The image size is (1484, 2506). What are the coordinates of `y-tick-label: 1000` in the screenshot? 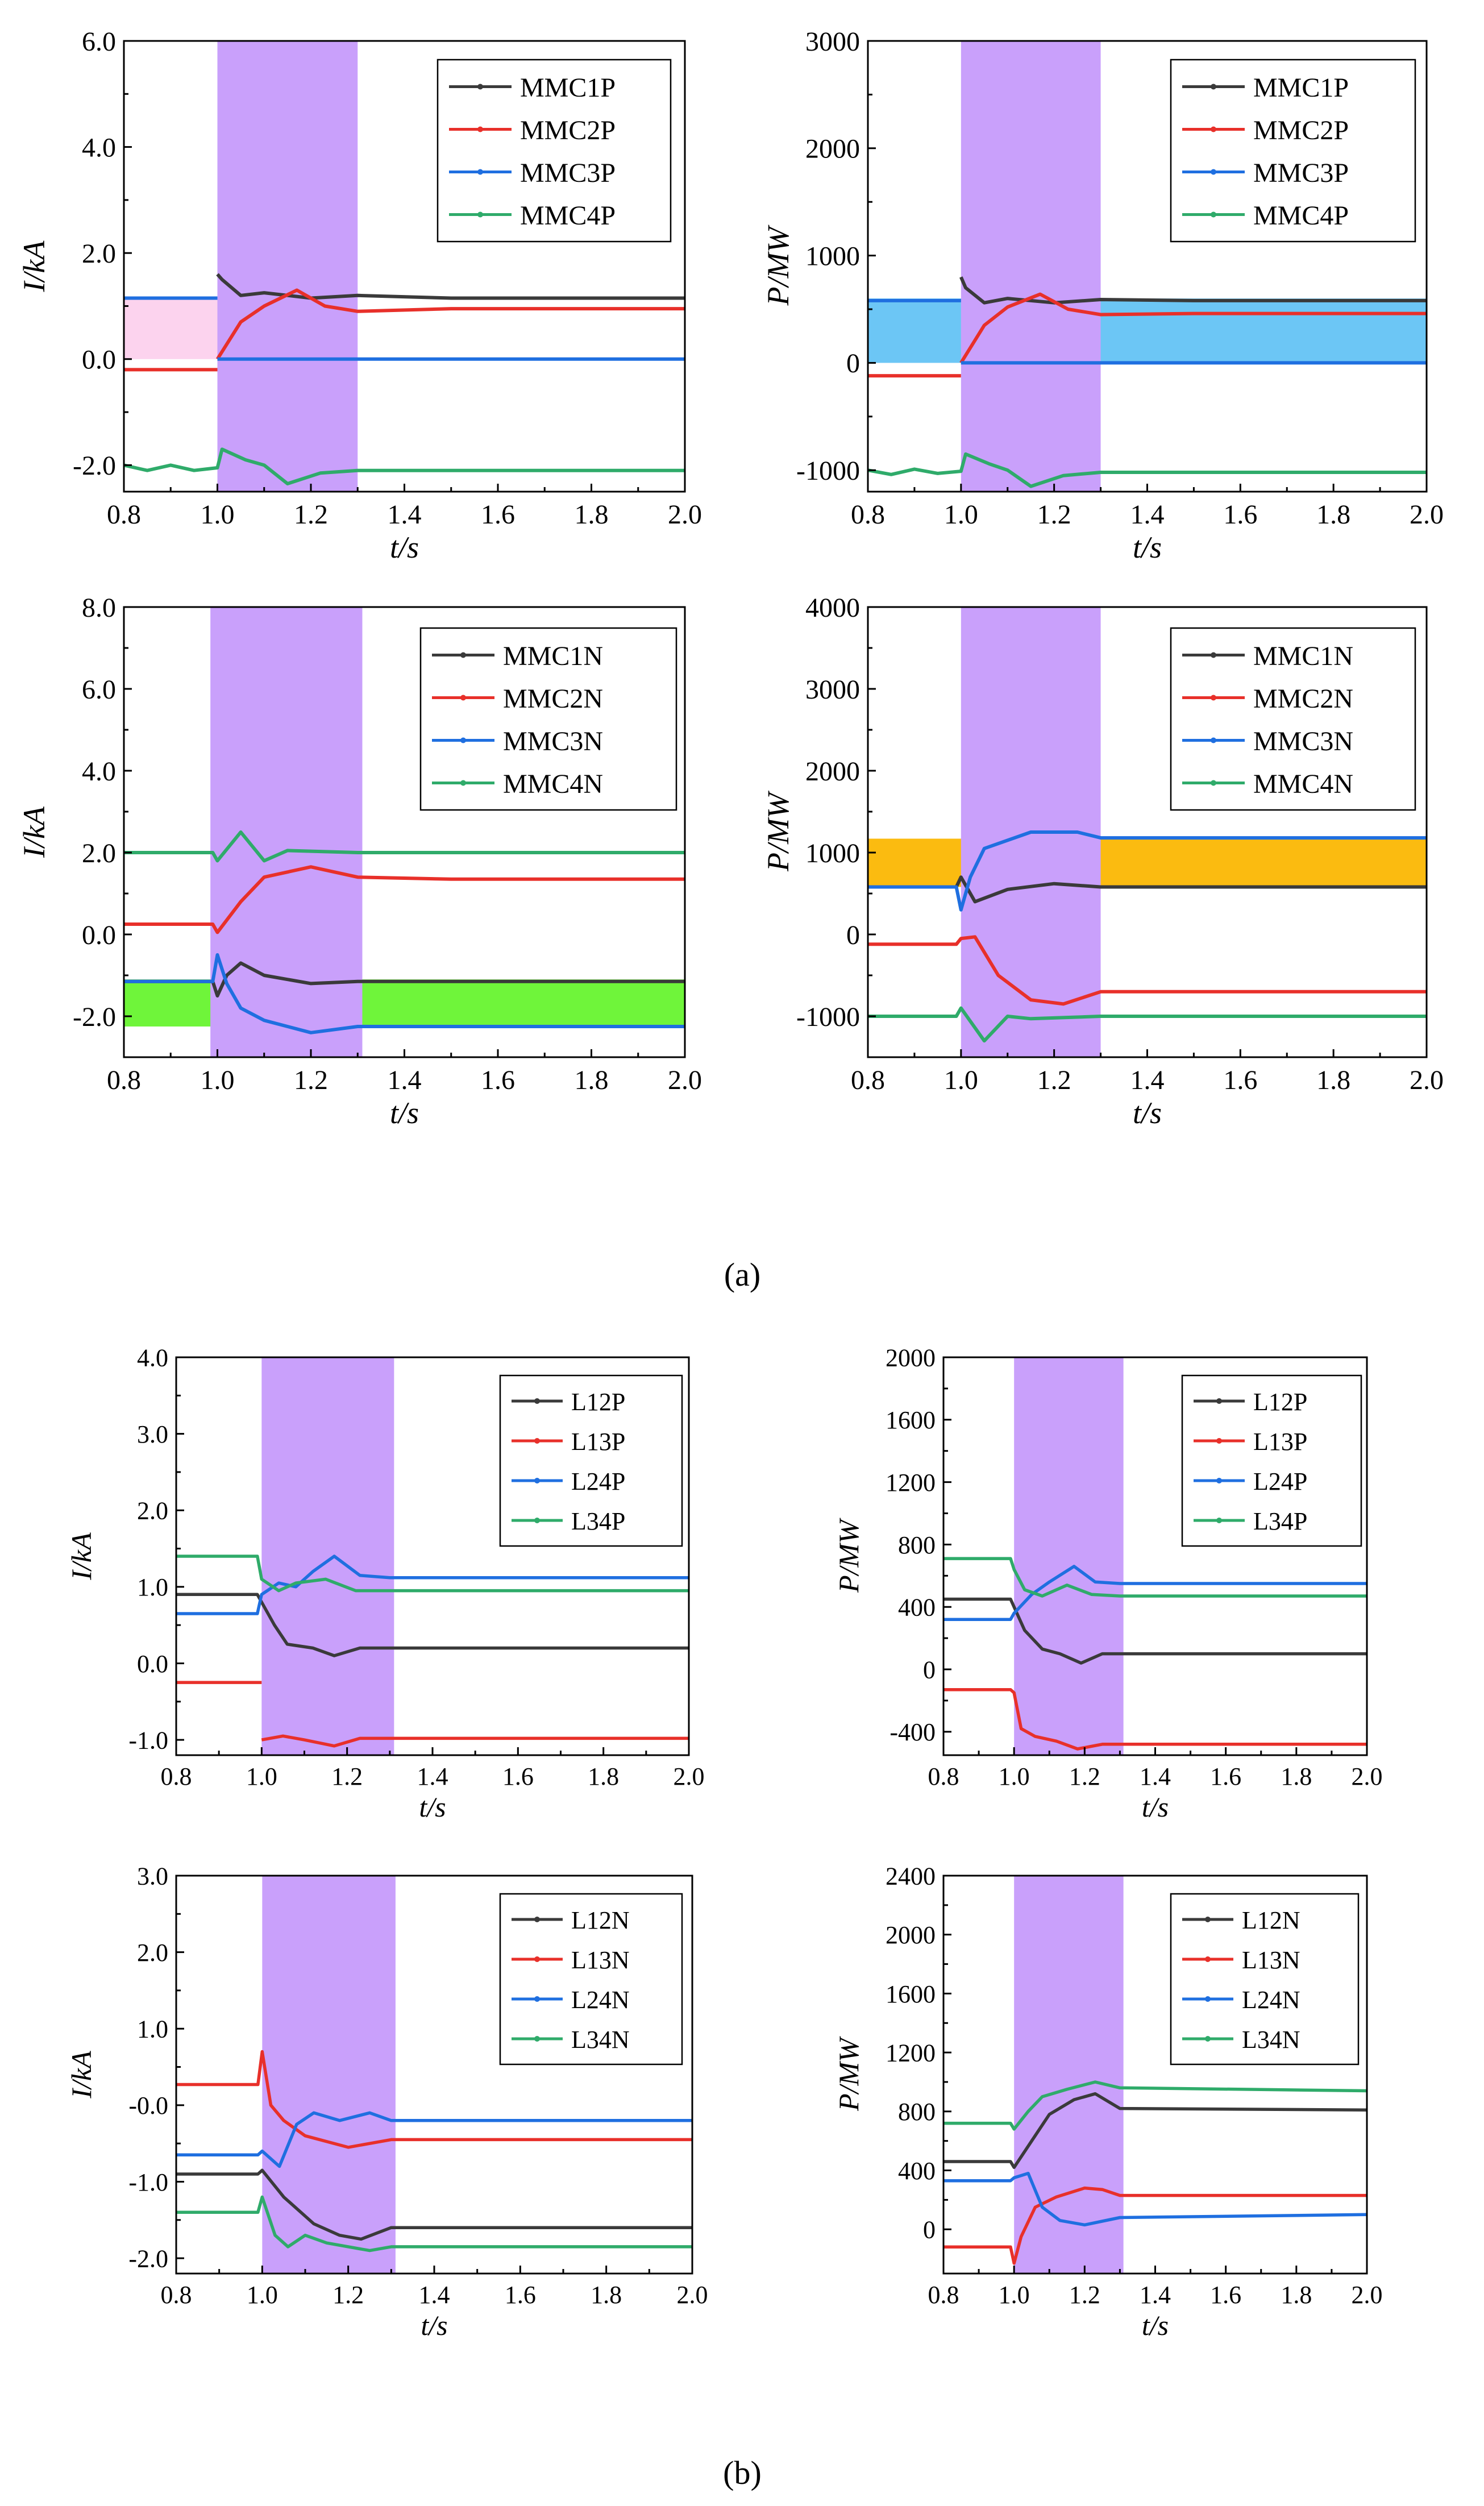 It's located at (832, 853).